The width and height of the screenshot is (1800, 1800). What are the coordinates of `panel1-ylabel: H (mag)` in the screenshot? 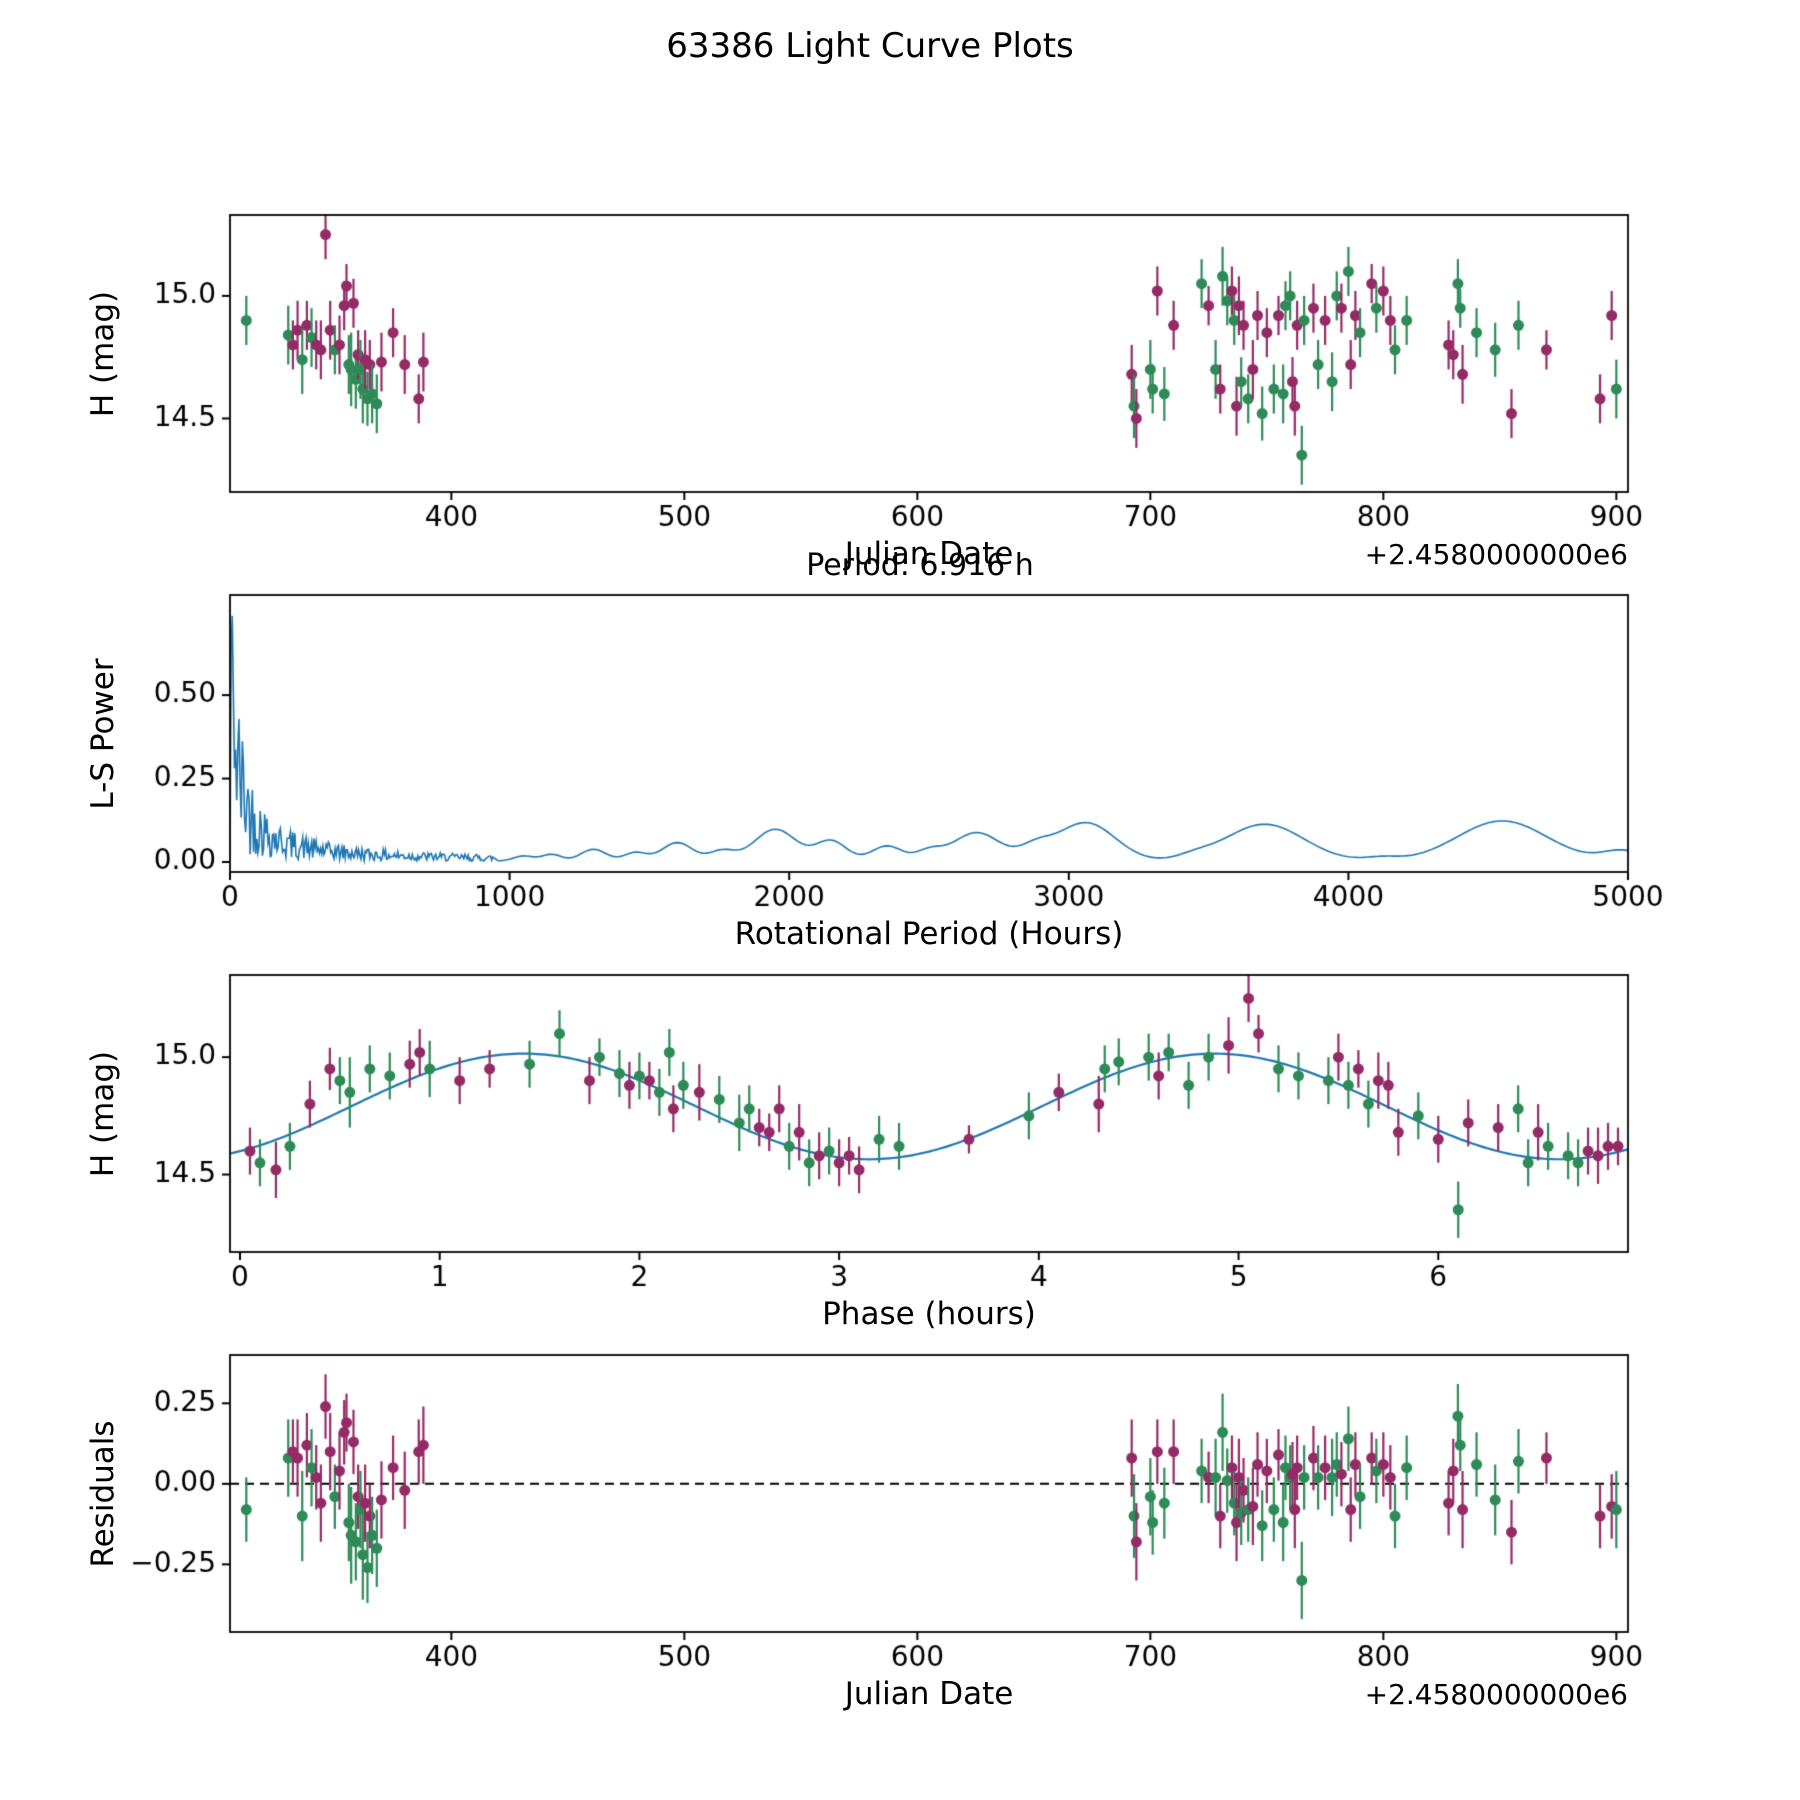 It's located at (103, 354).